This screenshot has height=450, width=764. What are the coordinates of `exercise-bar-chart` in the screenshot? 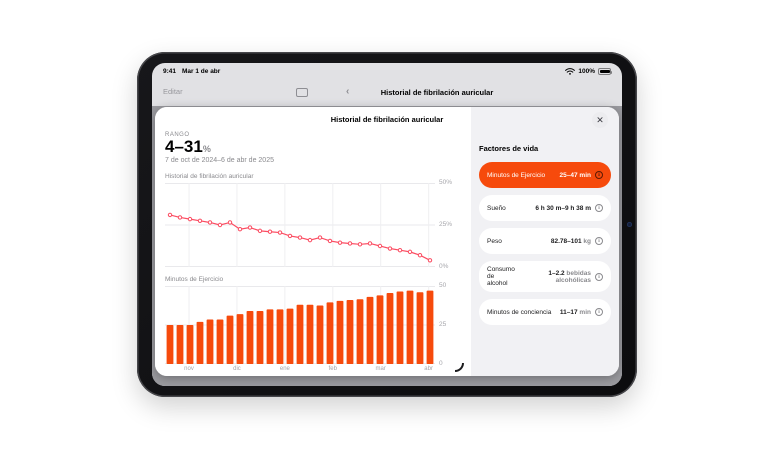 It's located at (300, 324).